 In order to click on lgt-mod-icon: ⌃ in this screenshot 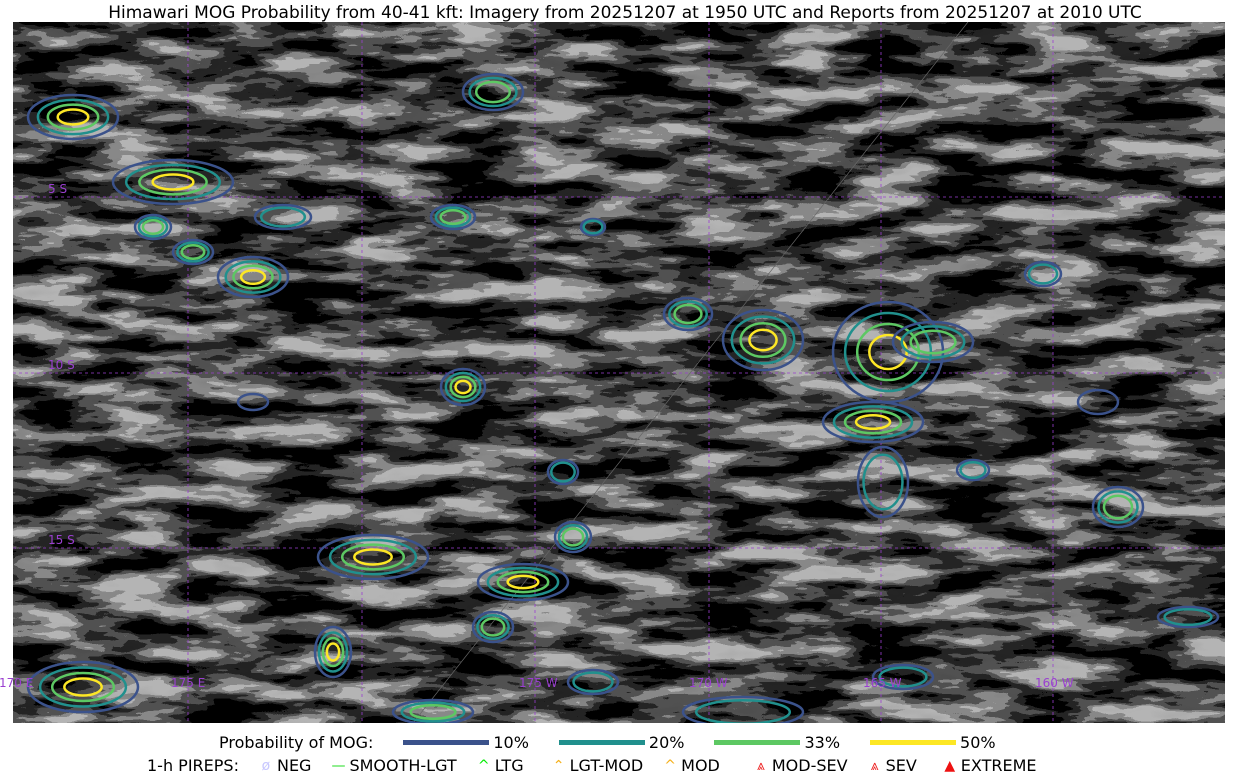, I will do `click(558, 765)`.